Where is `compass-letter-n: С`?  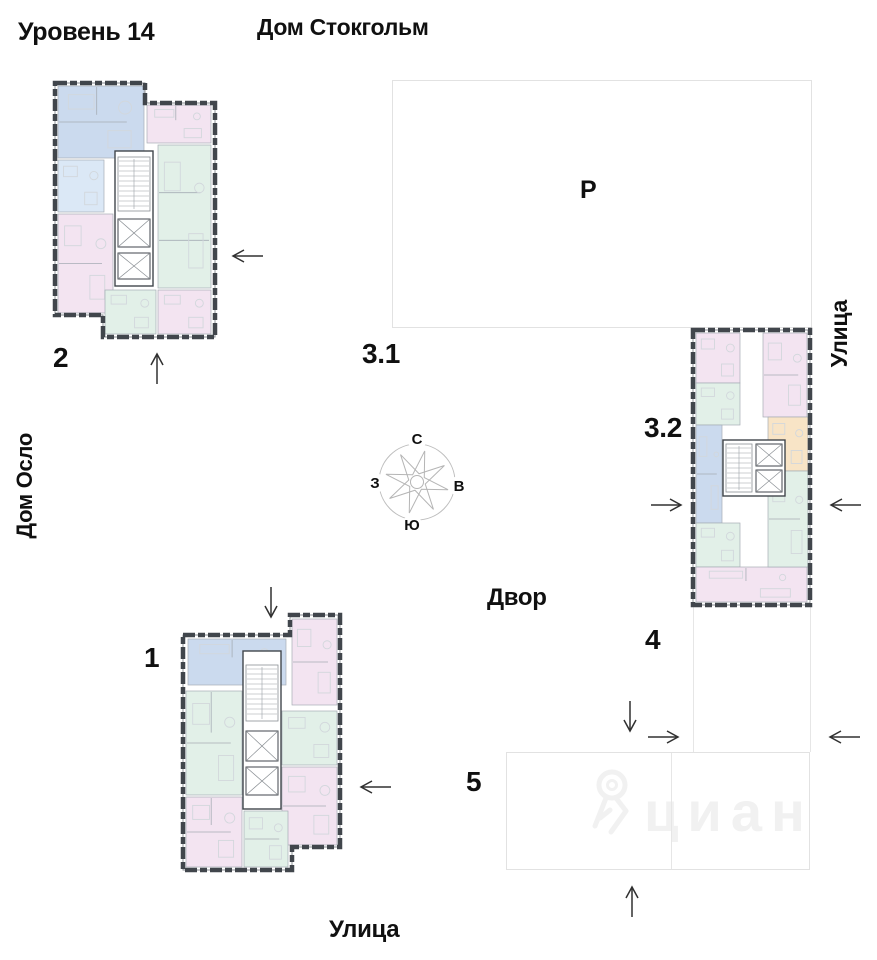
compass-letter-n: С is located at coordinates (417, 439).